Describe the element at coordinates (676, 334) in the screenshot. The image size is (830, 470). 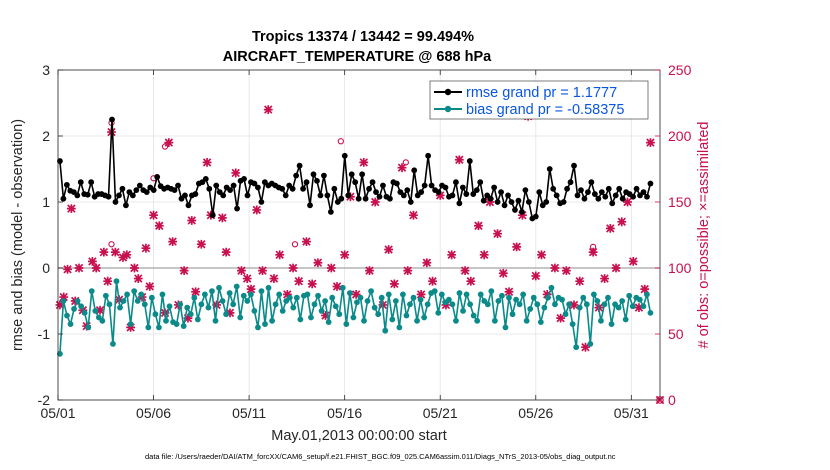
I see `y-right-tick-label: 50` at that location.